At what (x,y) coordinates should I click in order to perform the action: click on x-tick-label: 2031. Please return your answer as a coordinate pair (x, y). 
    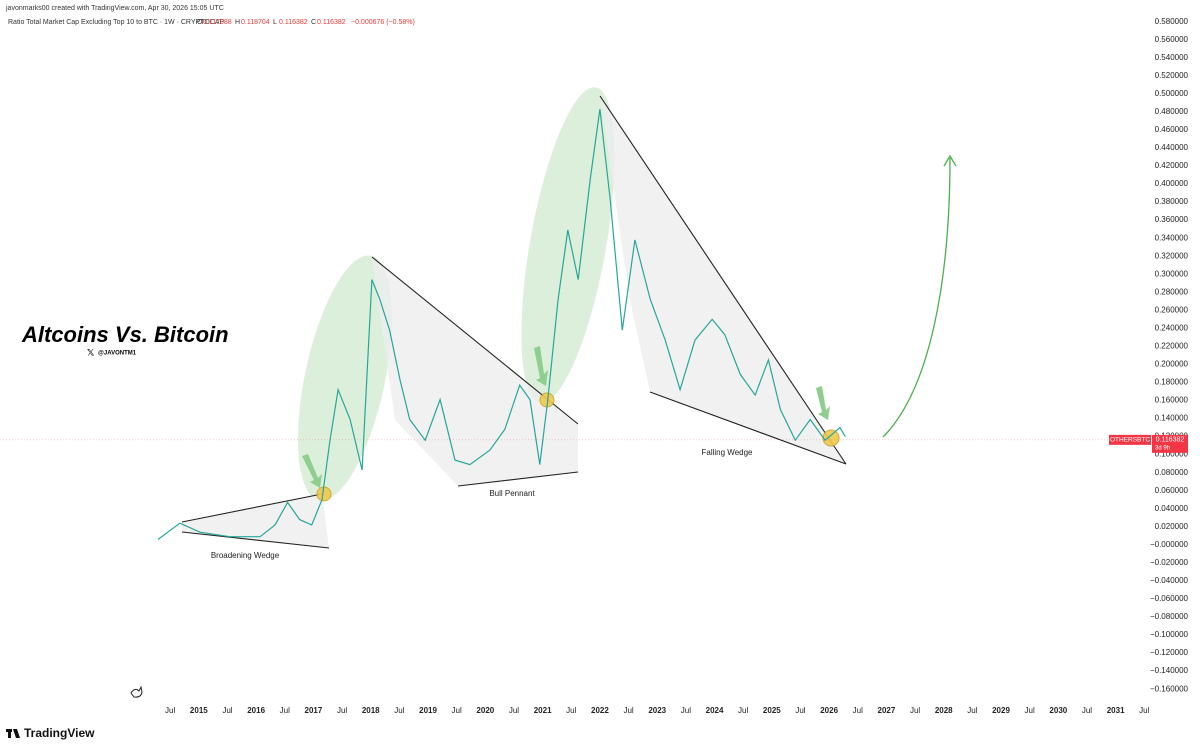
    Looking at the image, I should click on (1116, 710).